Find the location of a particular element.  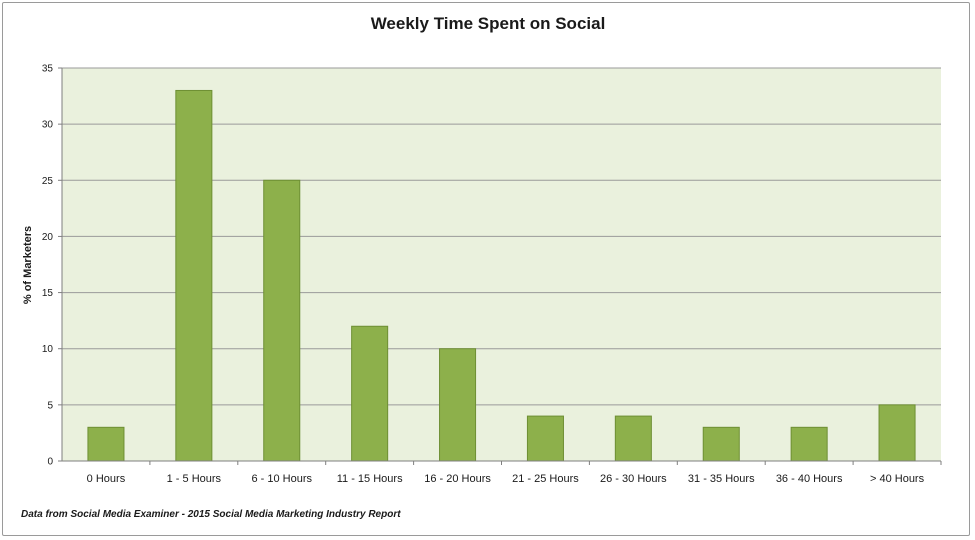

x-category-label: 26 - 30 Hours is located at coordinates (633, 479).